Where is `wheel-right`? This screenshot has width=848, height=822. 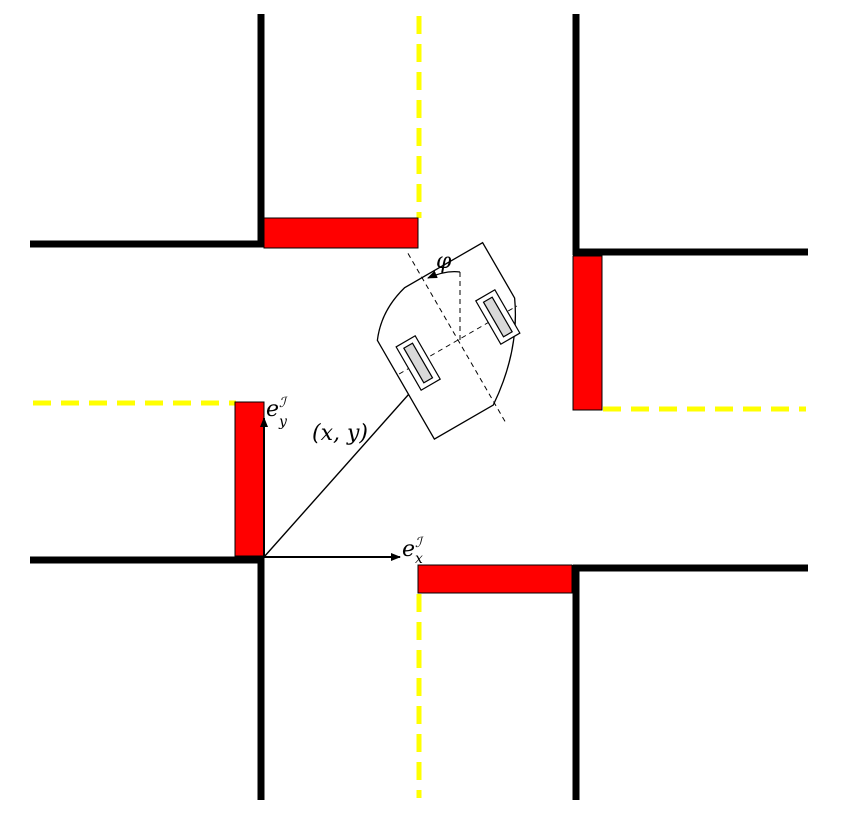
wheel-right is located at coordinates (497, 317).